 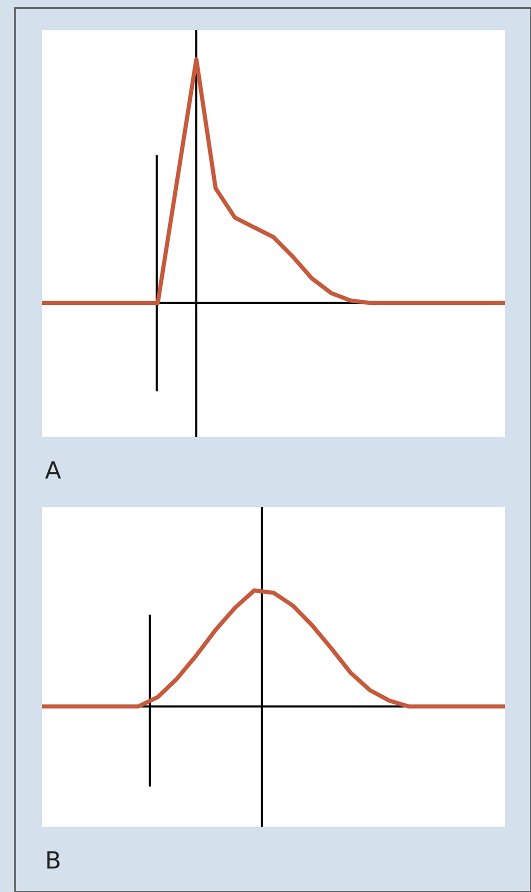 I want to click on text: B, so click(x=53, y=860).